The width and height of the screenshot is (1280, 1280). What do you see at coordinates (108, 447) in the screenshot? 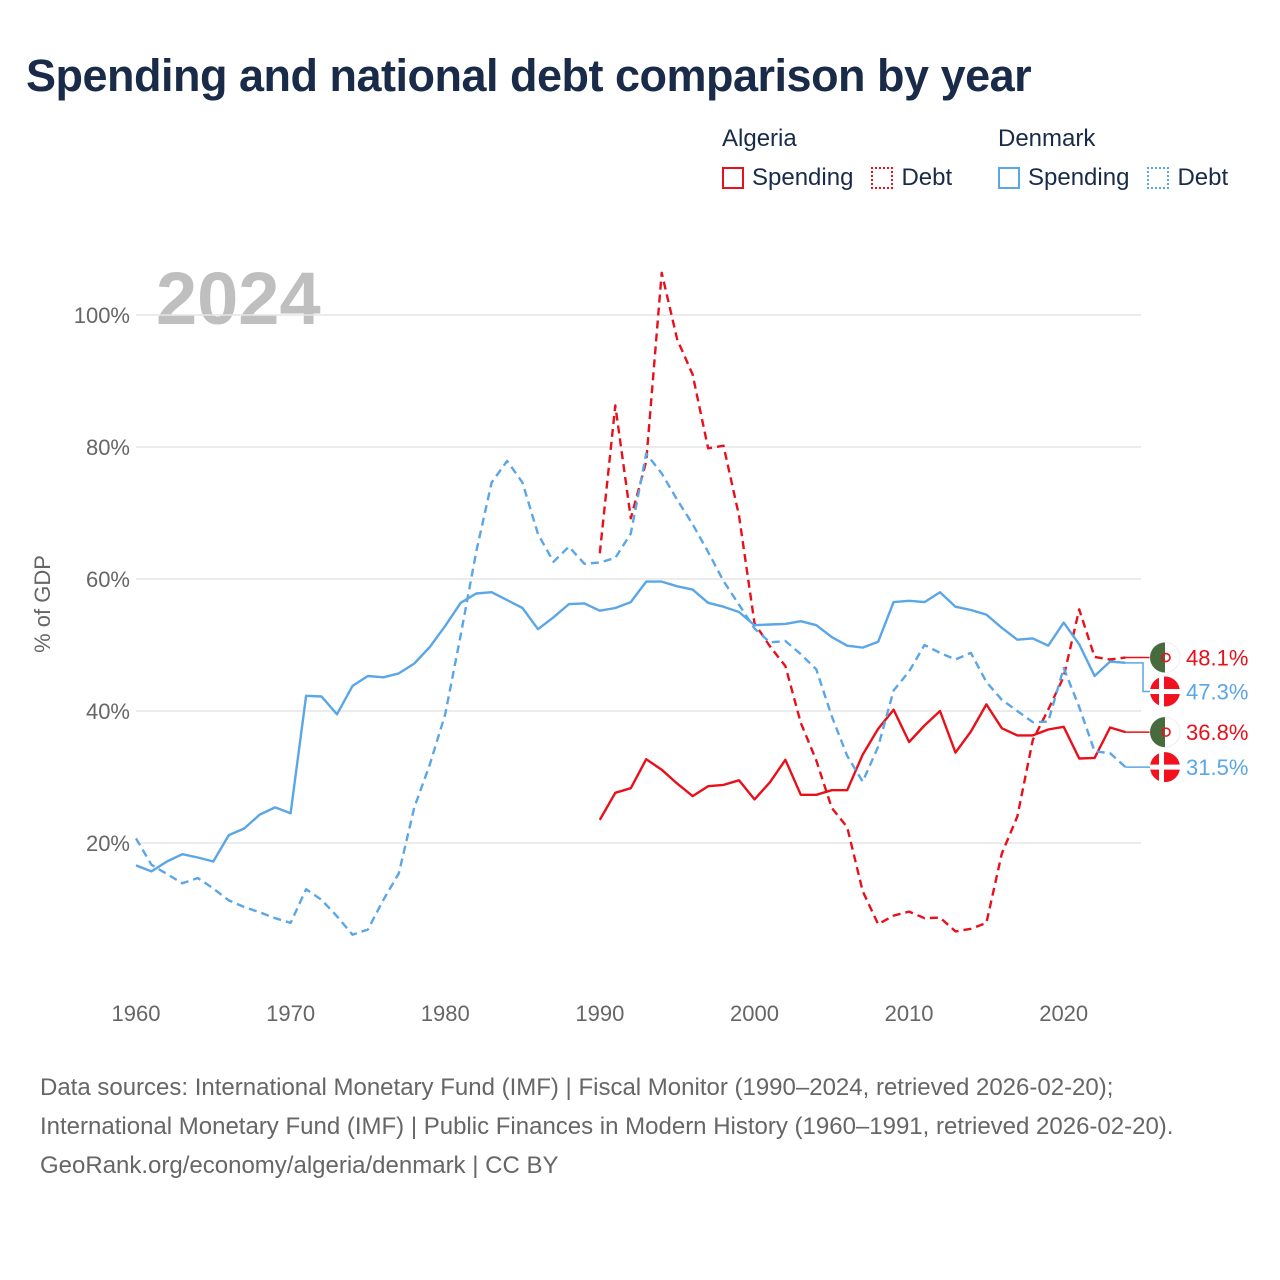
I see `y-tick-label: 80%` at bounding box center [108, 447].